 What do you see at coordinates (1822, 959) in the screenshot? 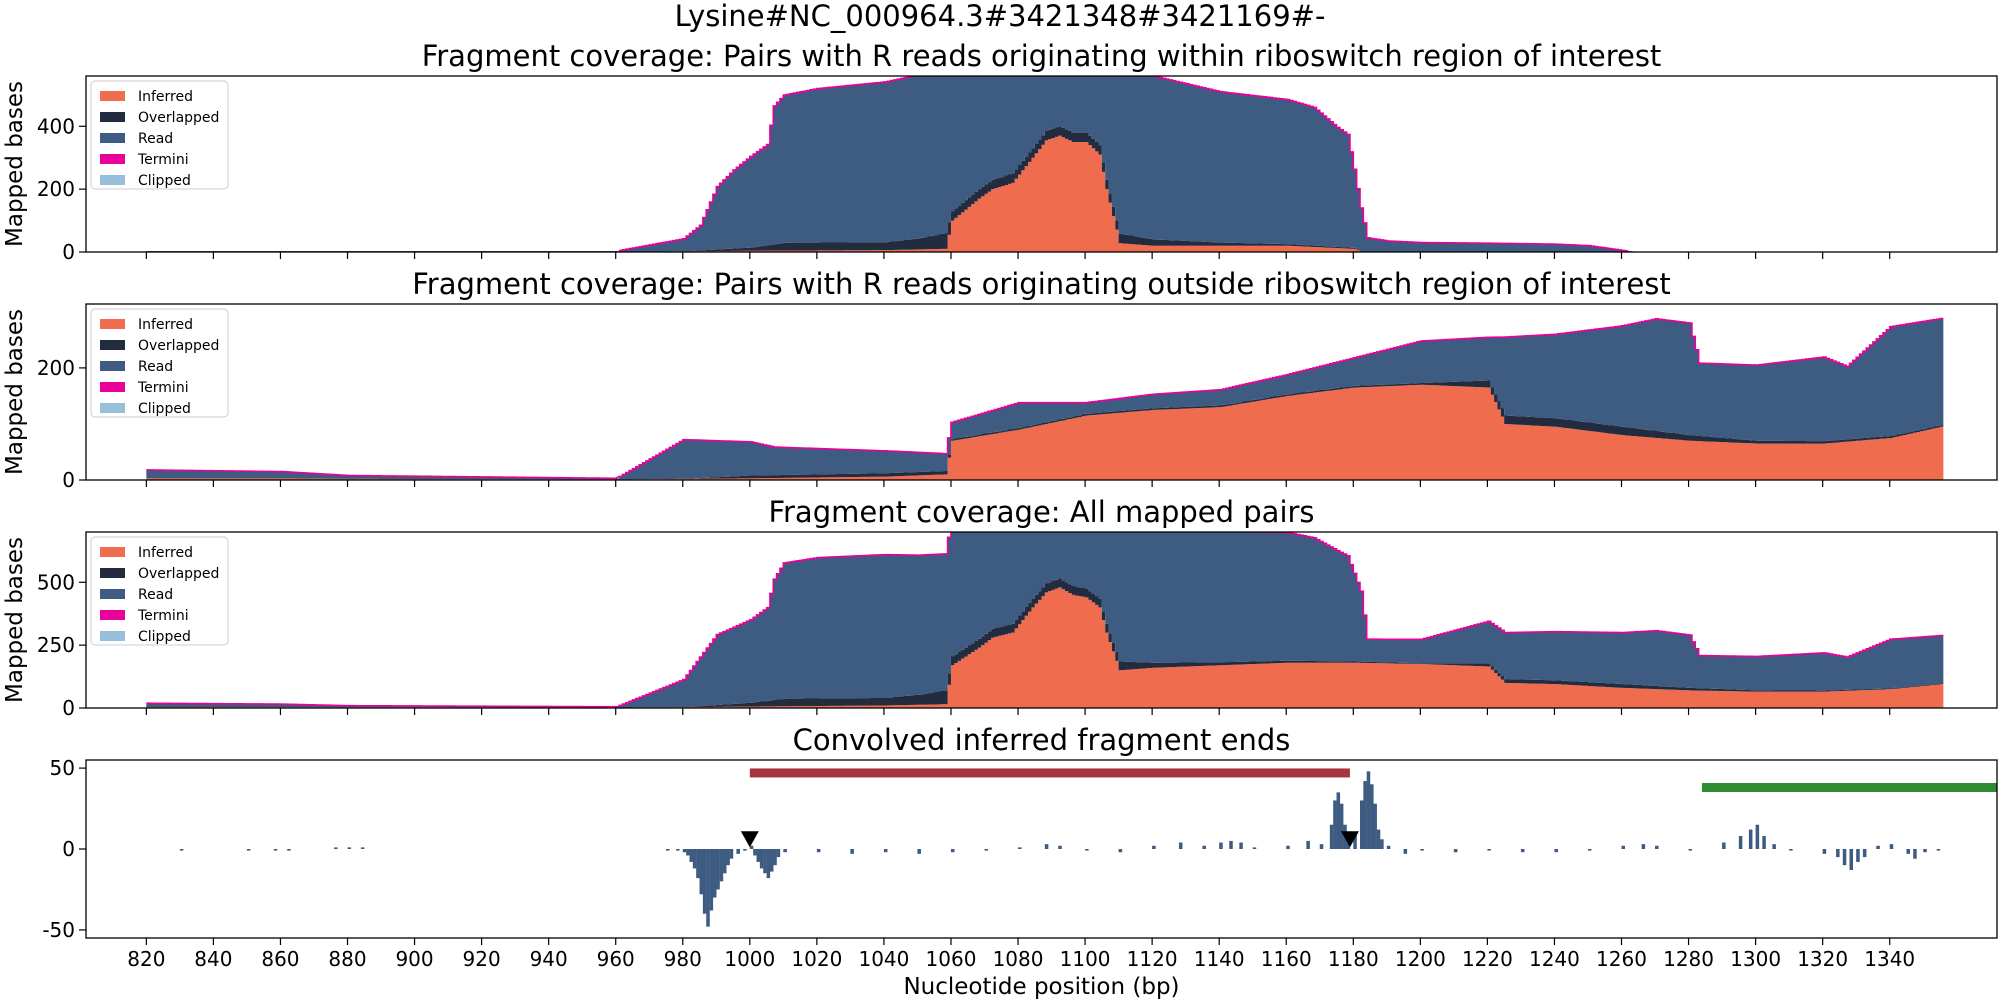
I see `x-tick-label: 1320` at bounding box center [1822, 959].